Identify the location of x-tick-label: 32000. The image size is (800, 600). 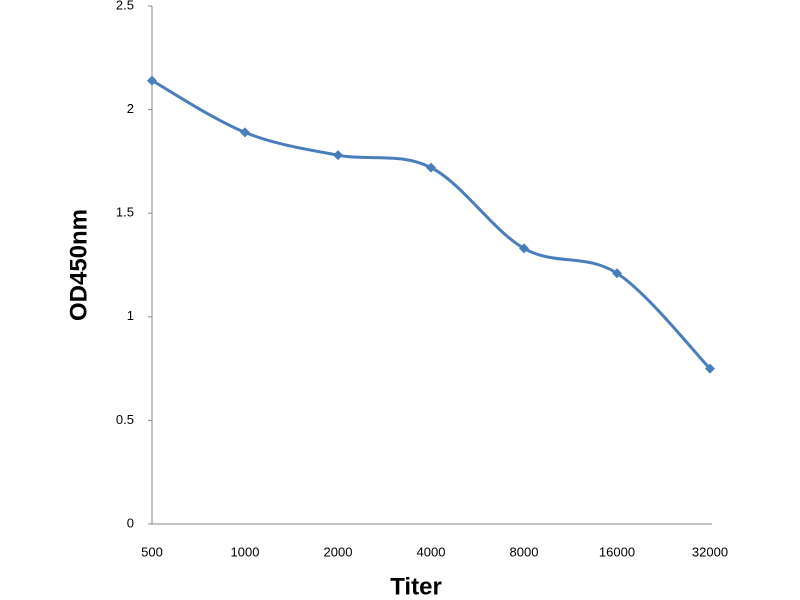
(710, 551).